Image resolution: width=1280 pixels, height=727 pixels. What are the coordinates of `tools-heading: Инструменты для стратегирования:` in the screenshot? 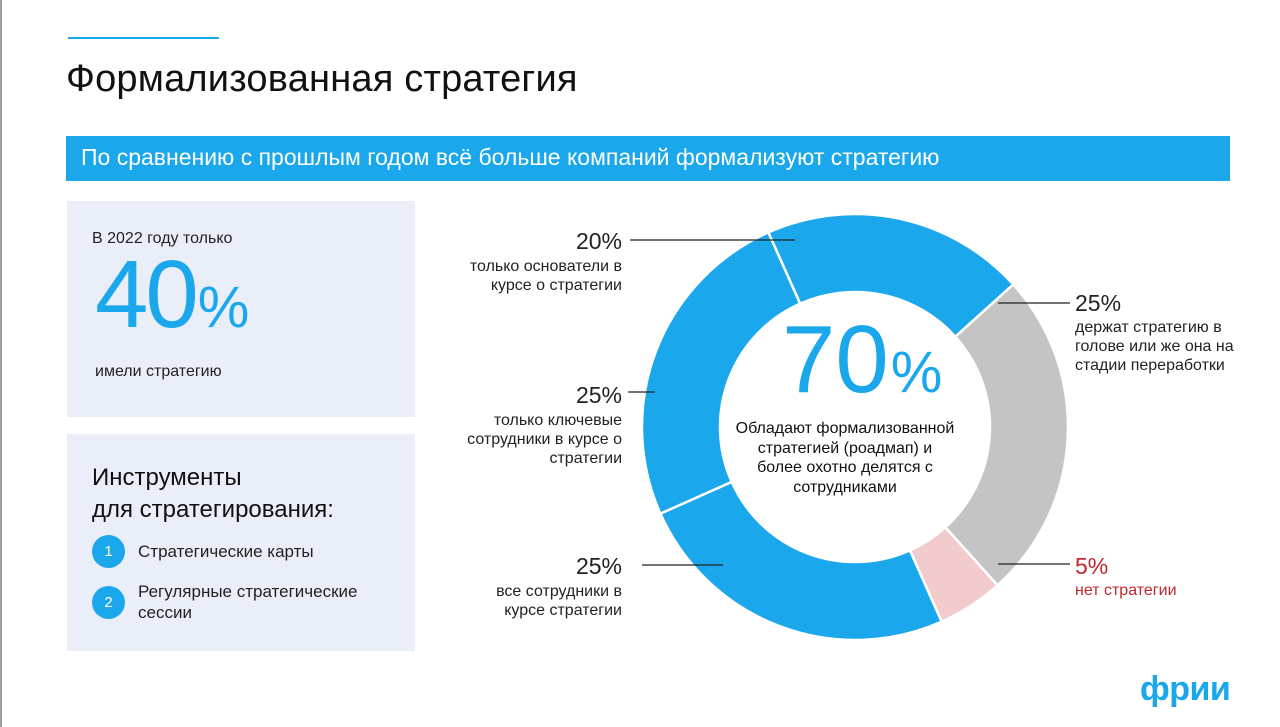 It's located at (213, 494).